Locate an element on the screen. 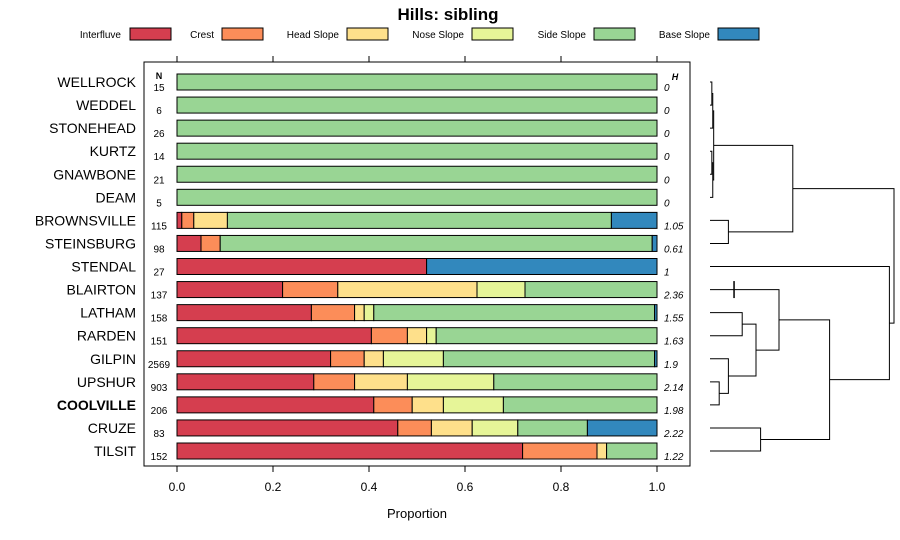  row-label-deam: DEAM is located at coordinates (116, 197).